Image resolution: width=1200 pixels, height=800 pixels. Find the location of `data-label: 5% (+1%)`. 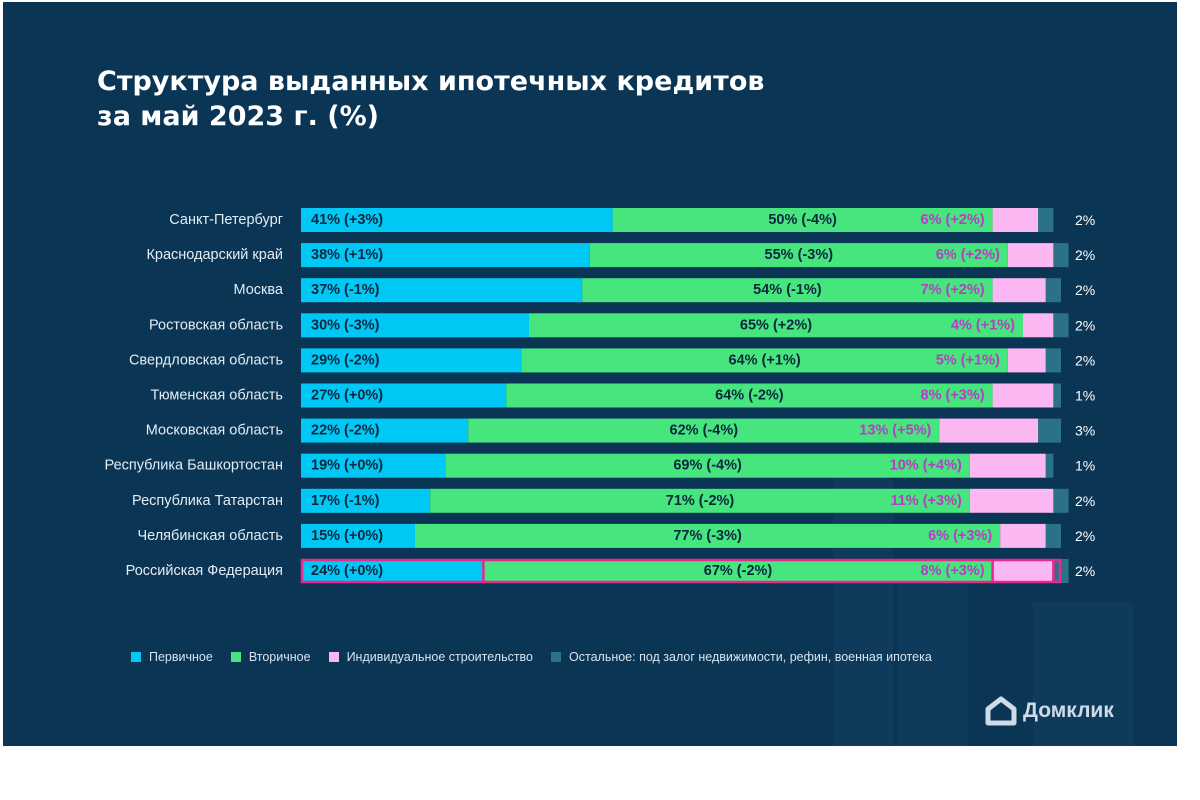

data-label: 5% (+1%) is located at coordinates (968, 360).